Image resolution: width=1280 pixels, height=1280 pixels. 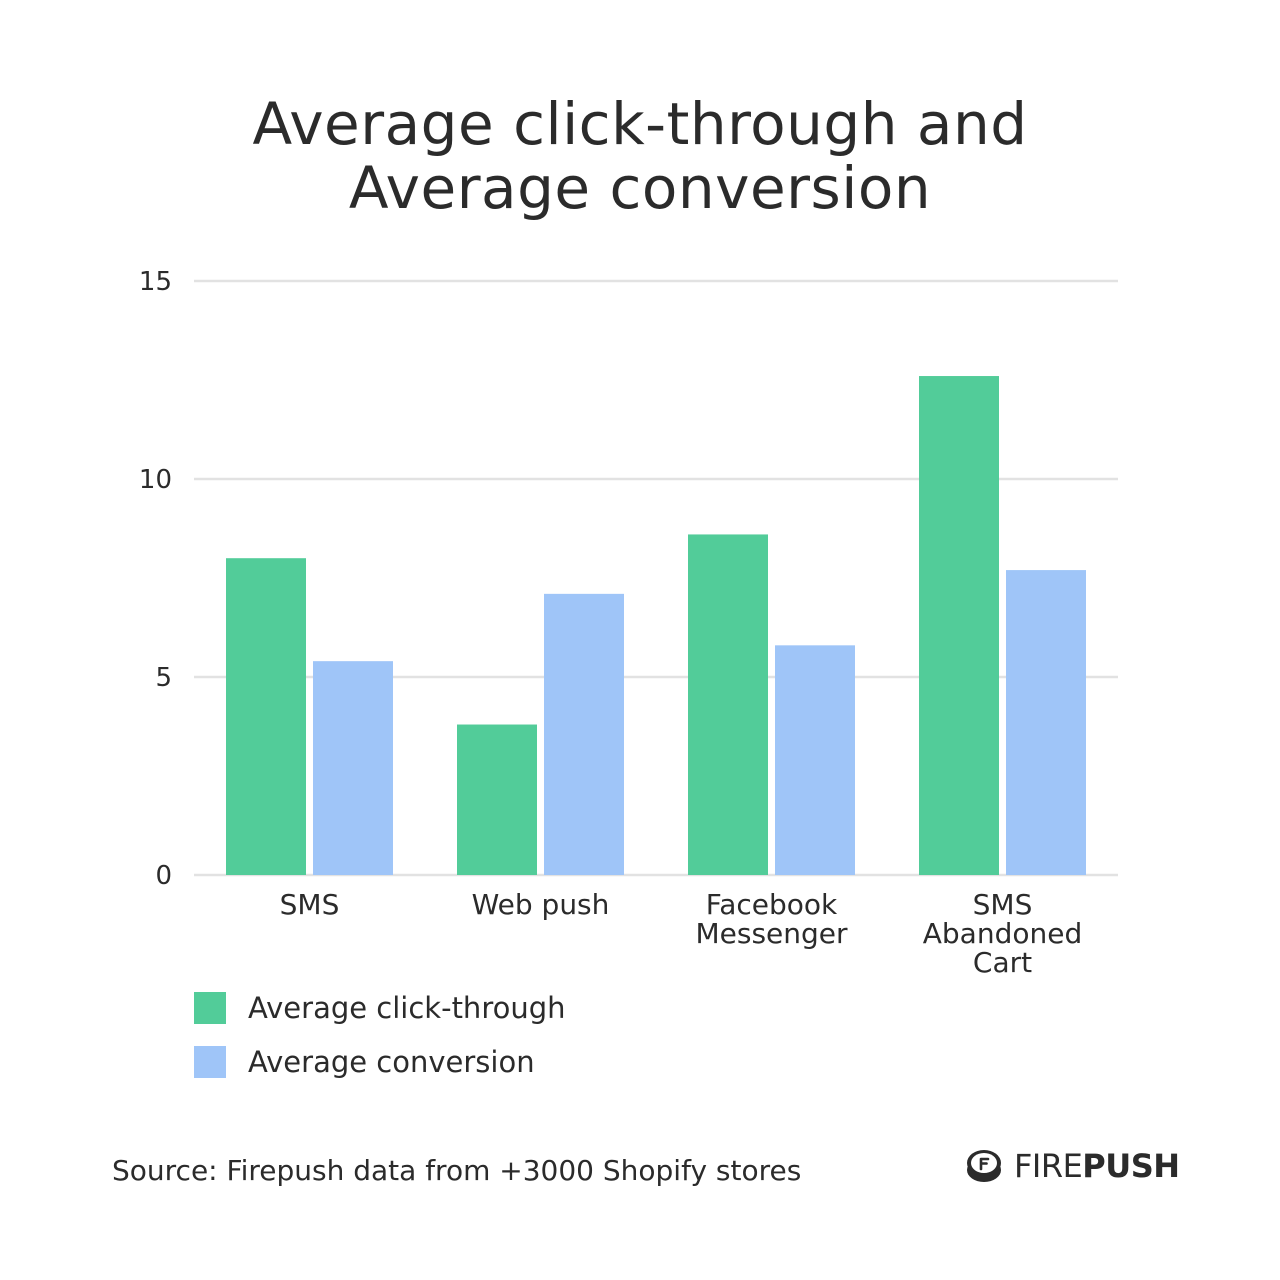 I want to click on chart-title-line-1: Average click-through and, so click(x=640, y=124).